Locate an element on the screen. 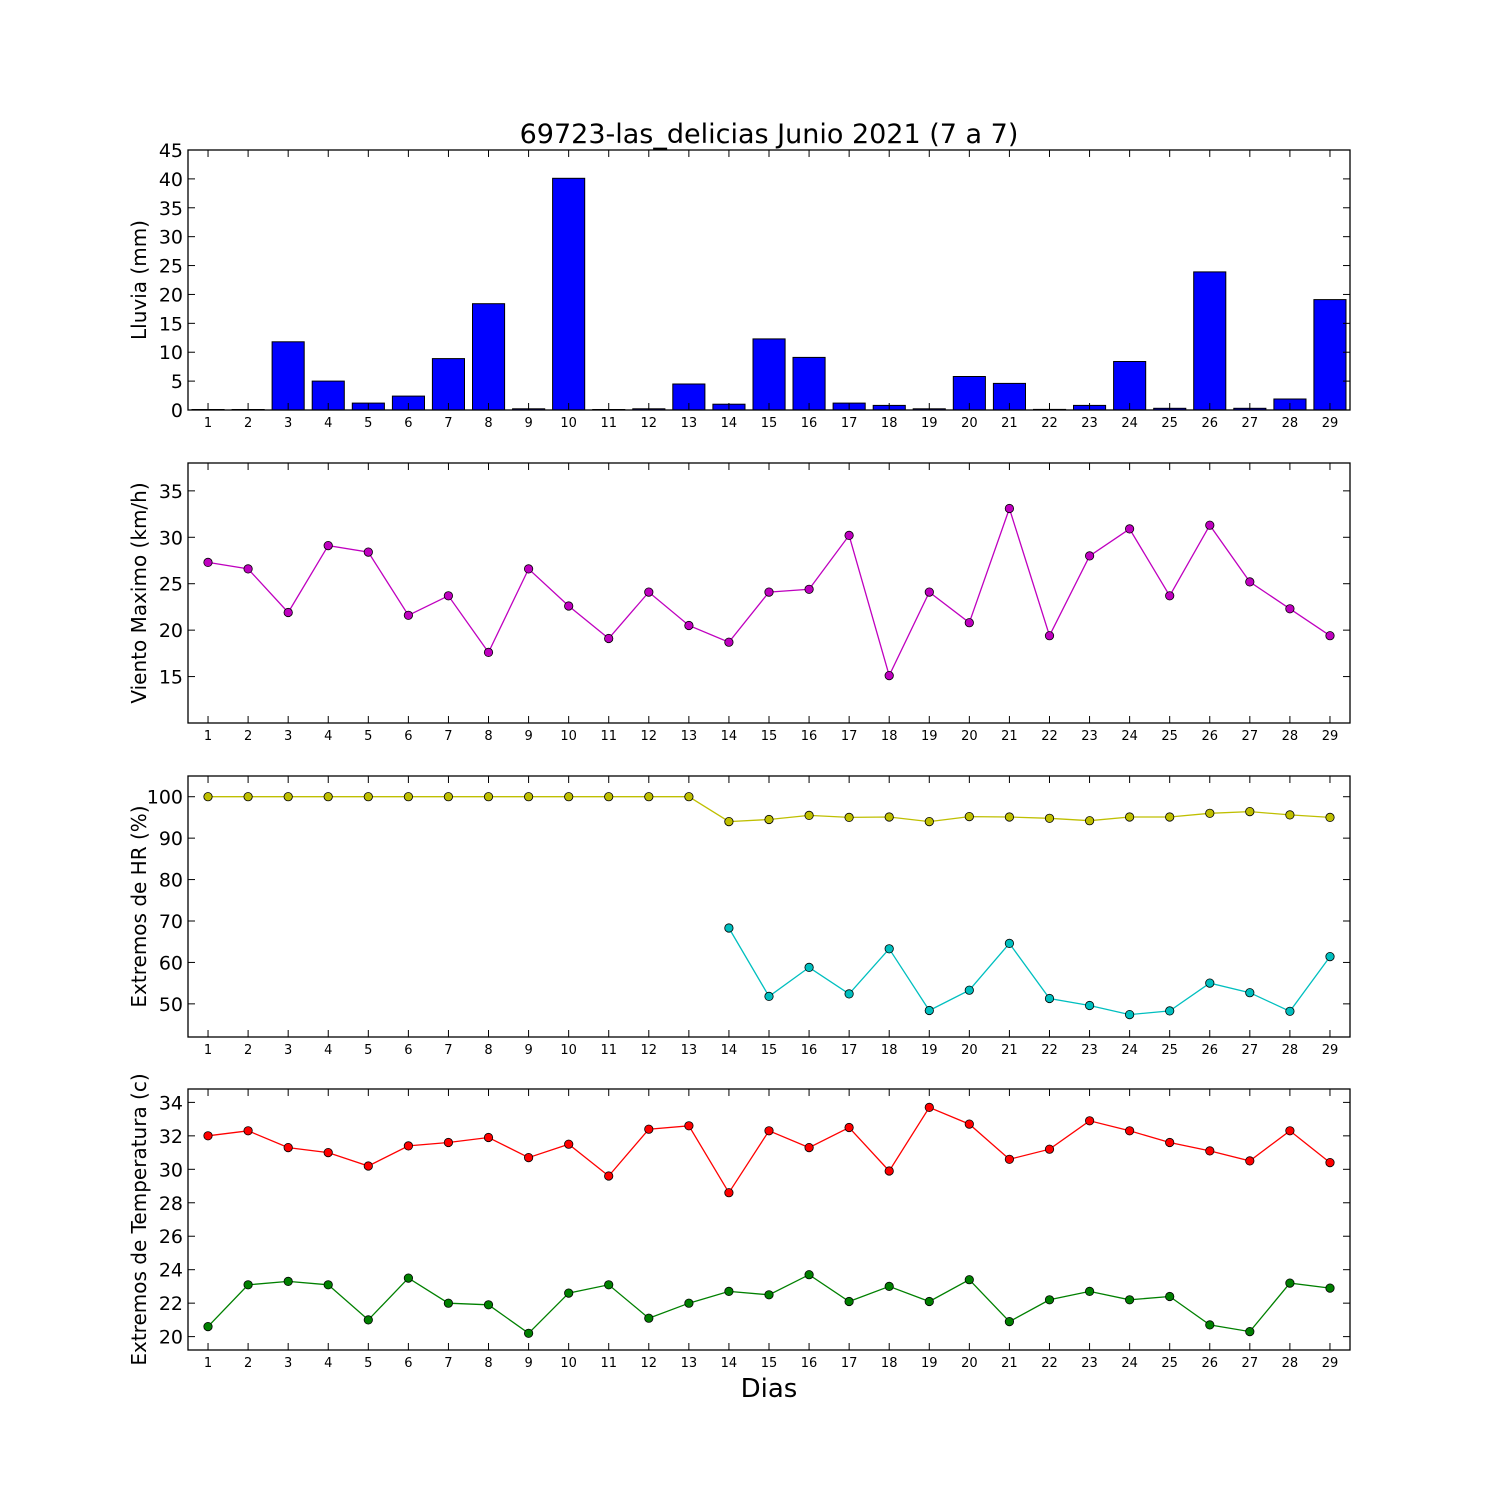 Image resolution: width=1500 pixels, height=1500 pixels. x-tick-label: 19 is located at coordinates (929, 423).